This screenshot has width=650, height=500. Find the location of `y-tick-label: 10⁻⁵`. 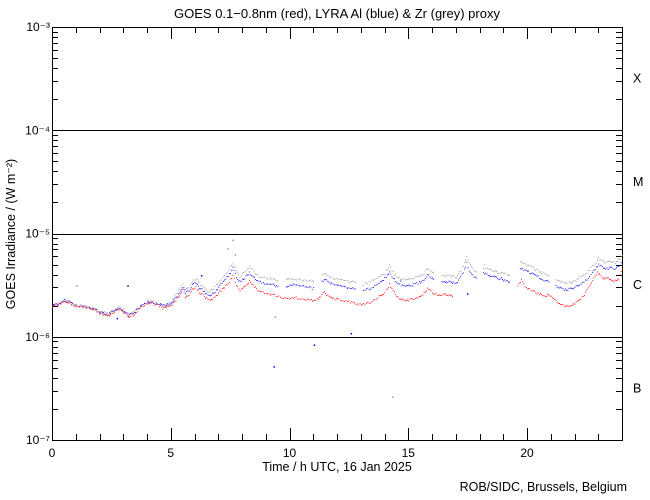

y-tick-label: 10⁻⁵ is located at coordinates (37, 234).